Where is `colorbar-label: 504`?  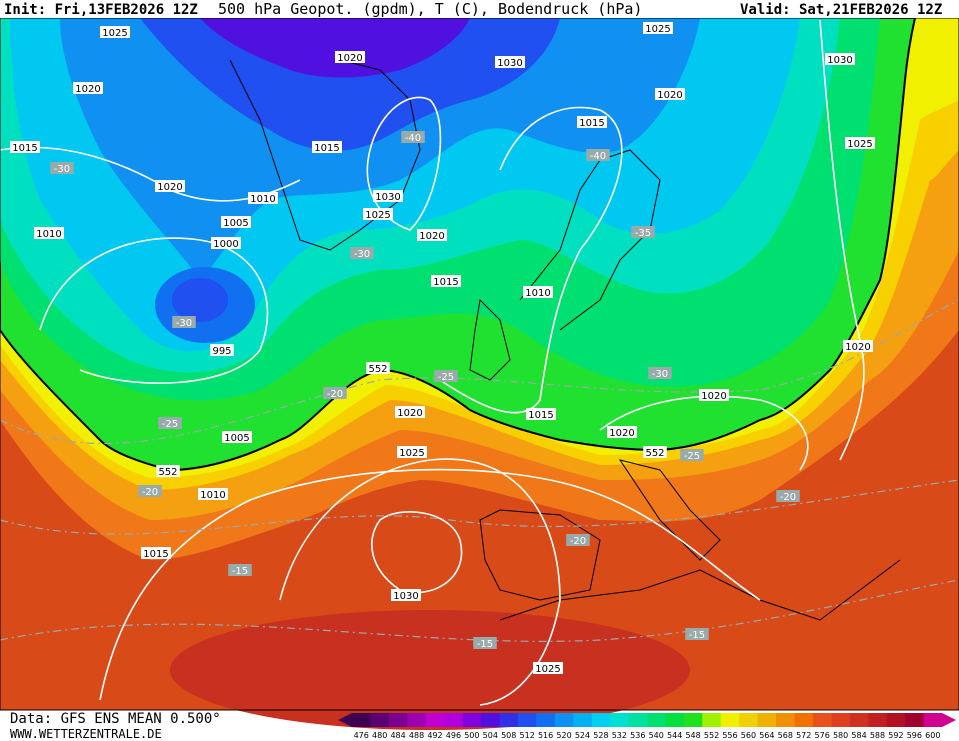 colorbar-label: 504 is located at coordinates (490, 735).